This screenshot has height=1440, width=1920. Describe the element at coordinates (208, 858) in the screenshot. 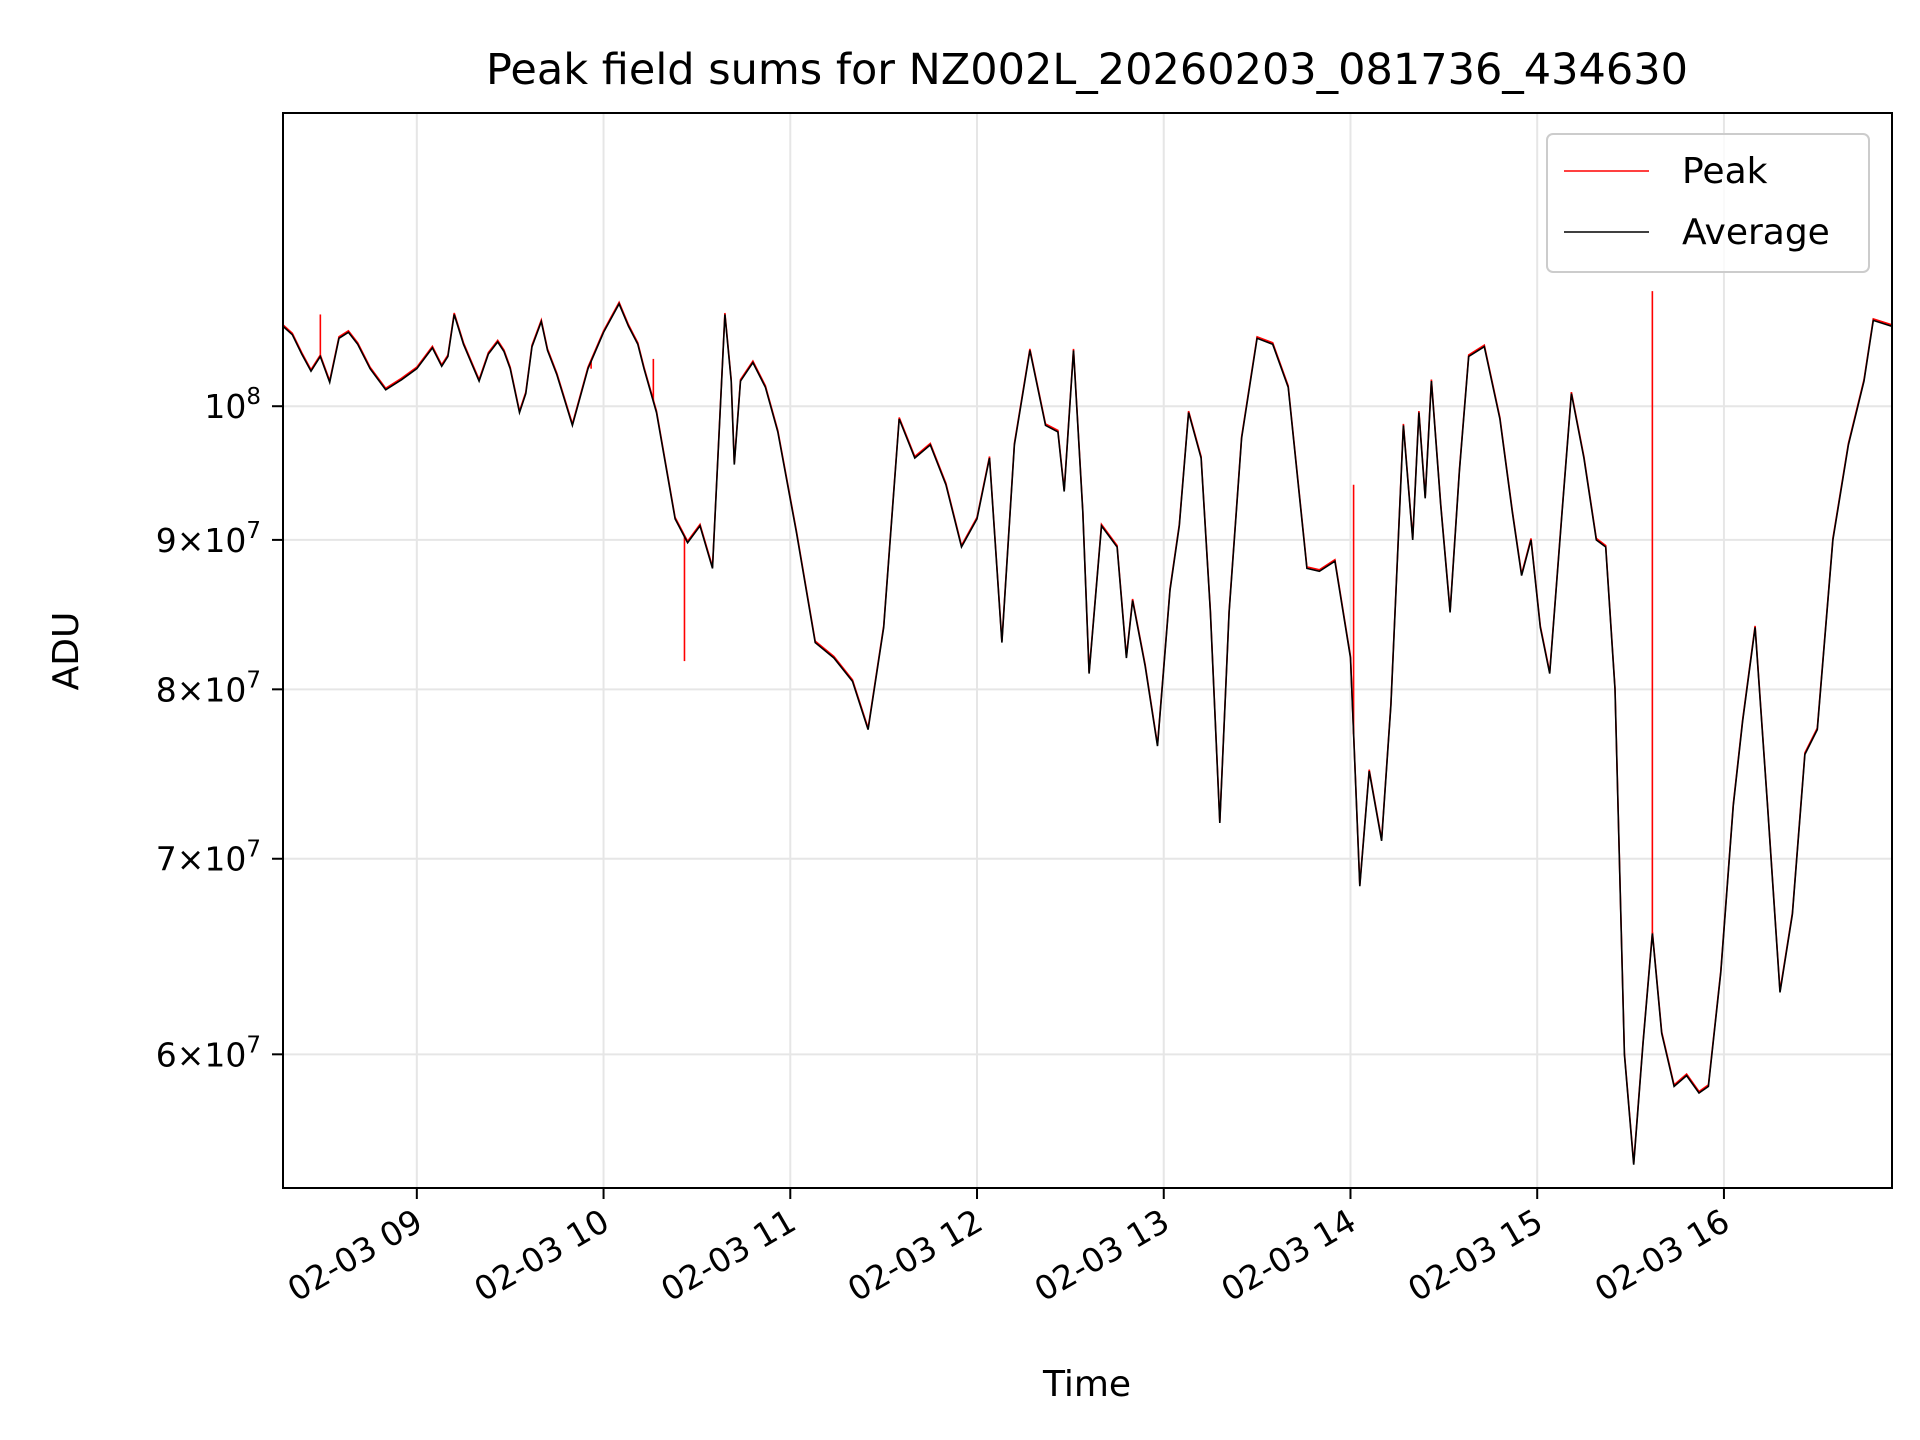

I see `y-tick-label: 7×107` at that location.